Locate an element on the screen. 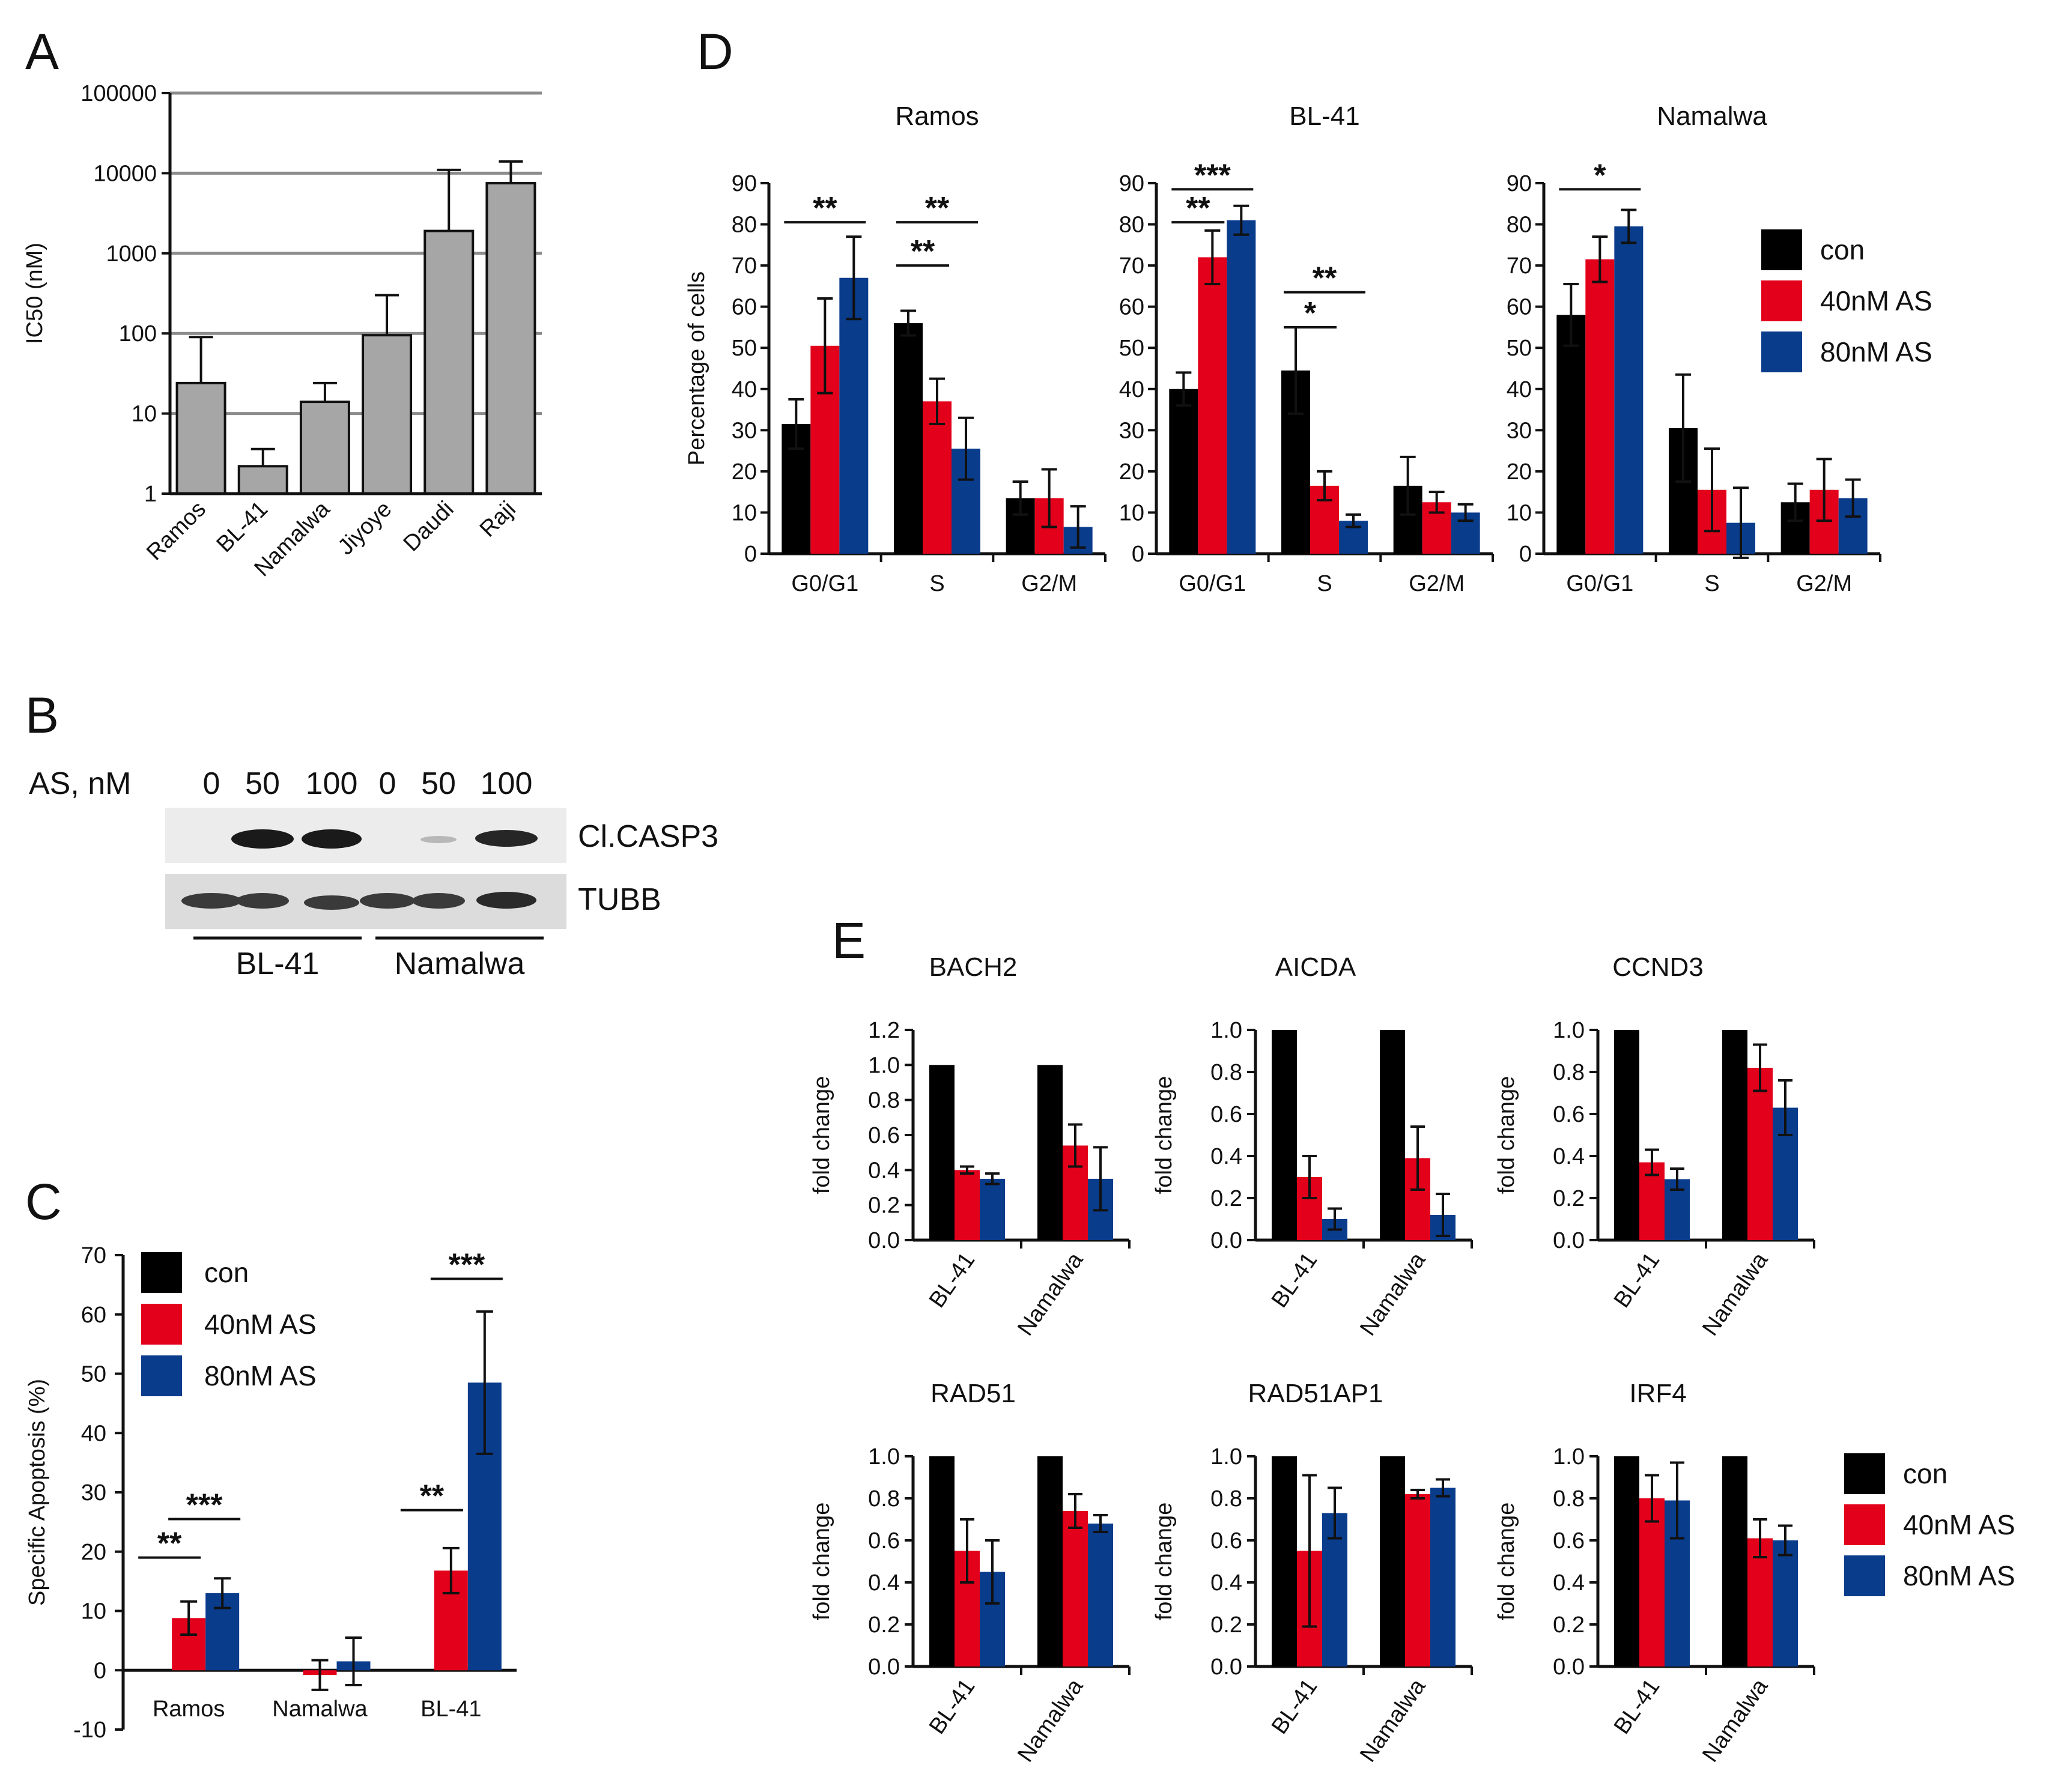  subplot-title: BL-41 is located at coordinates (1324, 116).